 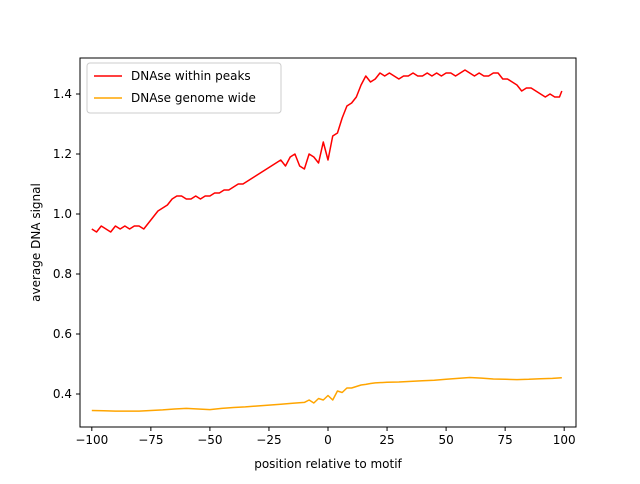 What do you see at coordinates (193, 98) in the screenshot?
I see `legend-label-genome-wide: DNAse genome wide` at bounding box center [193, 98].